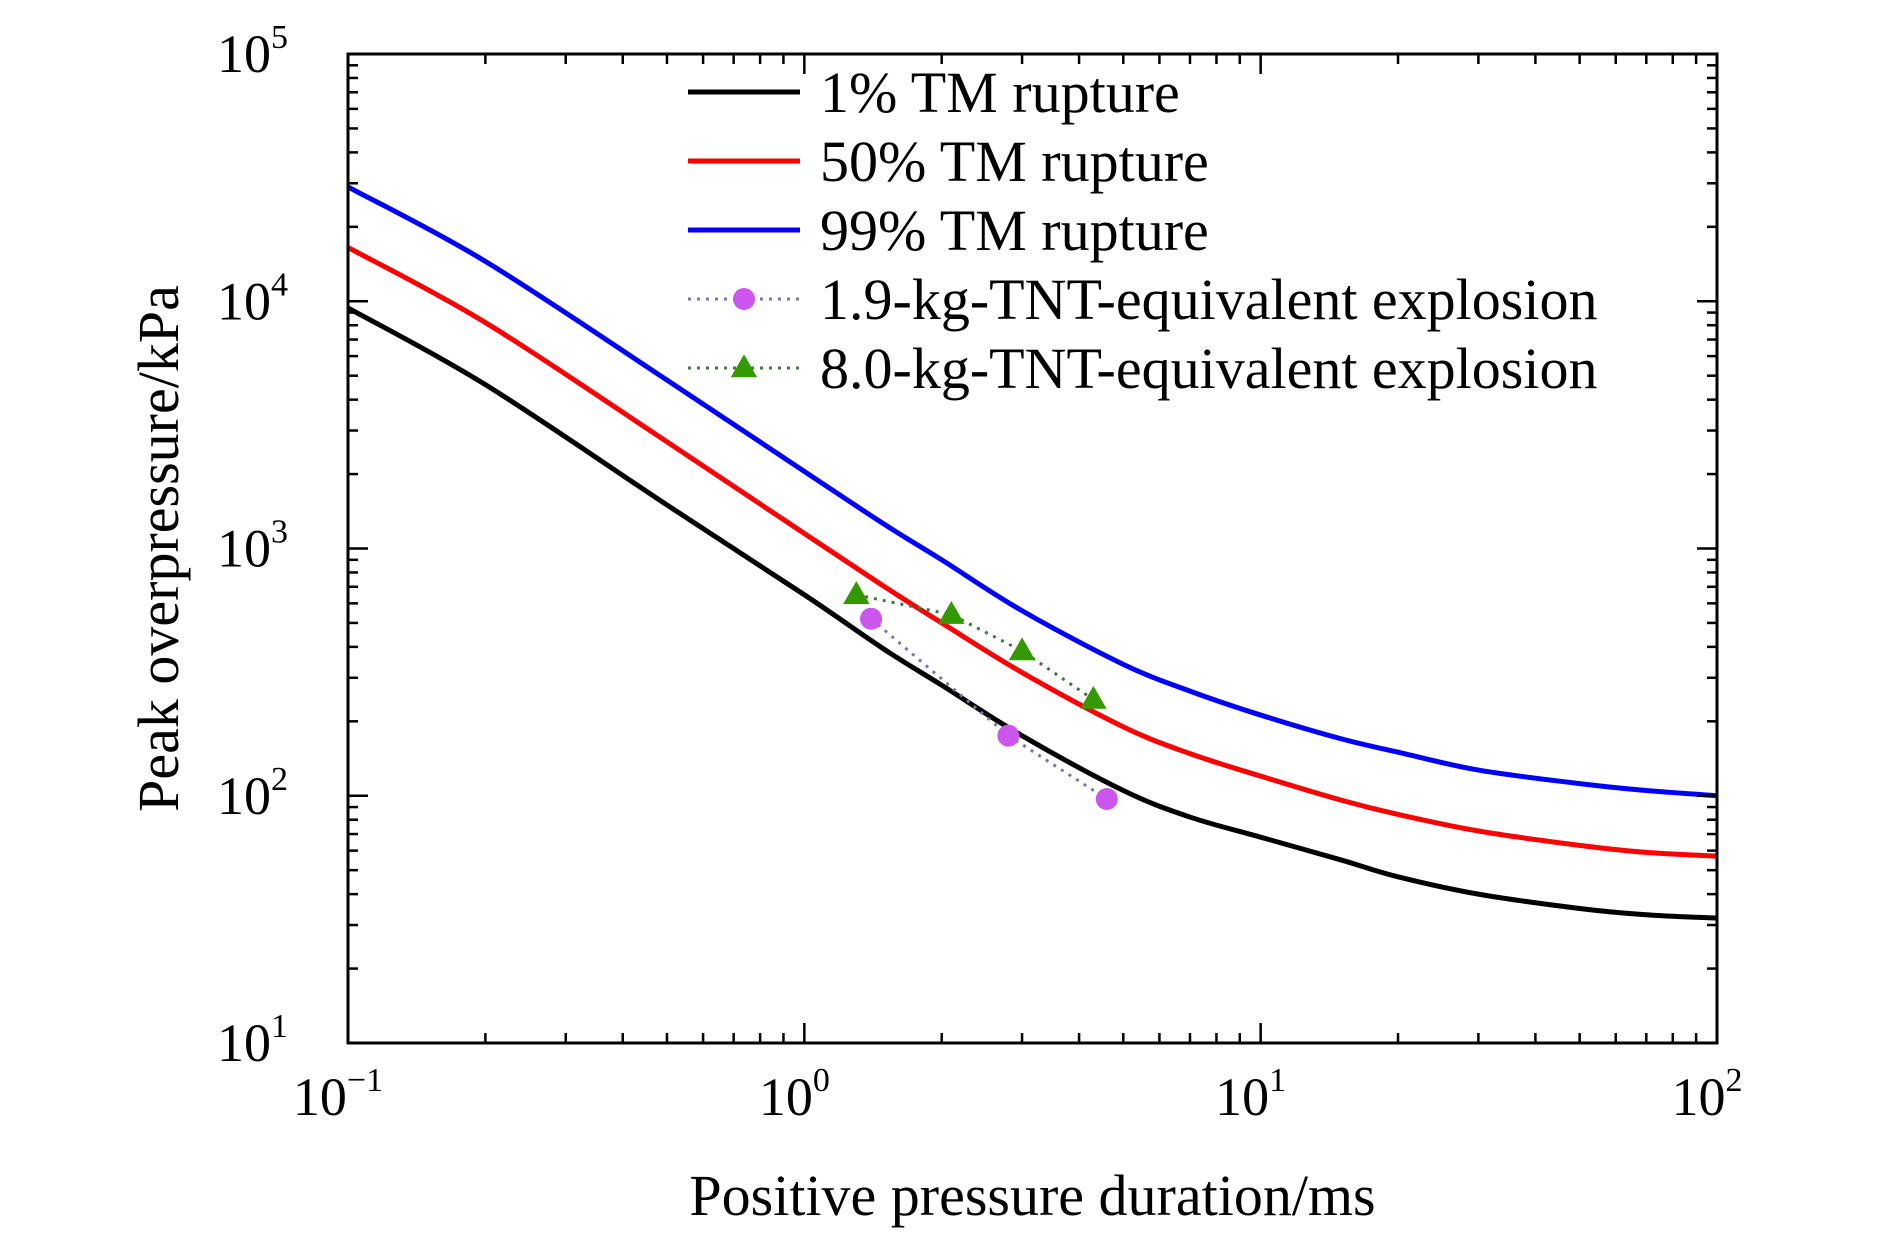  Describe the element at coordinates (338, 1094) in the screenshot. I see `x-tick-label: 10⁻¹` at that location.